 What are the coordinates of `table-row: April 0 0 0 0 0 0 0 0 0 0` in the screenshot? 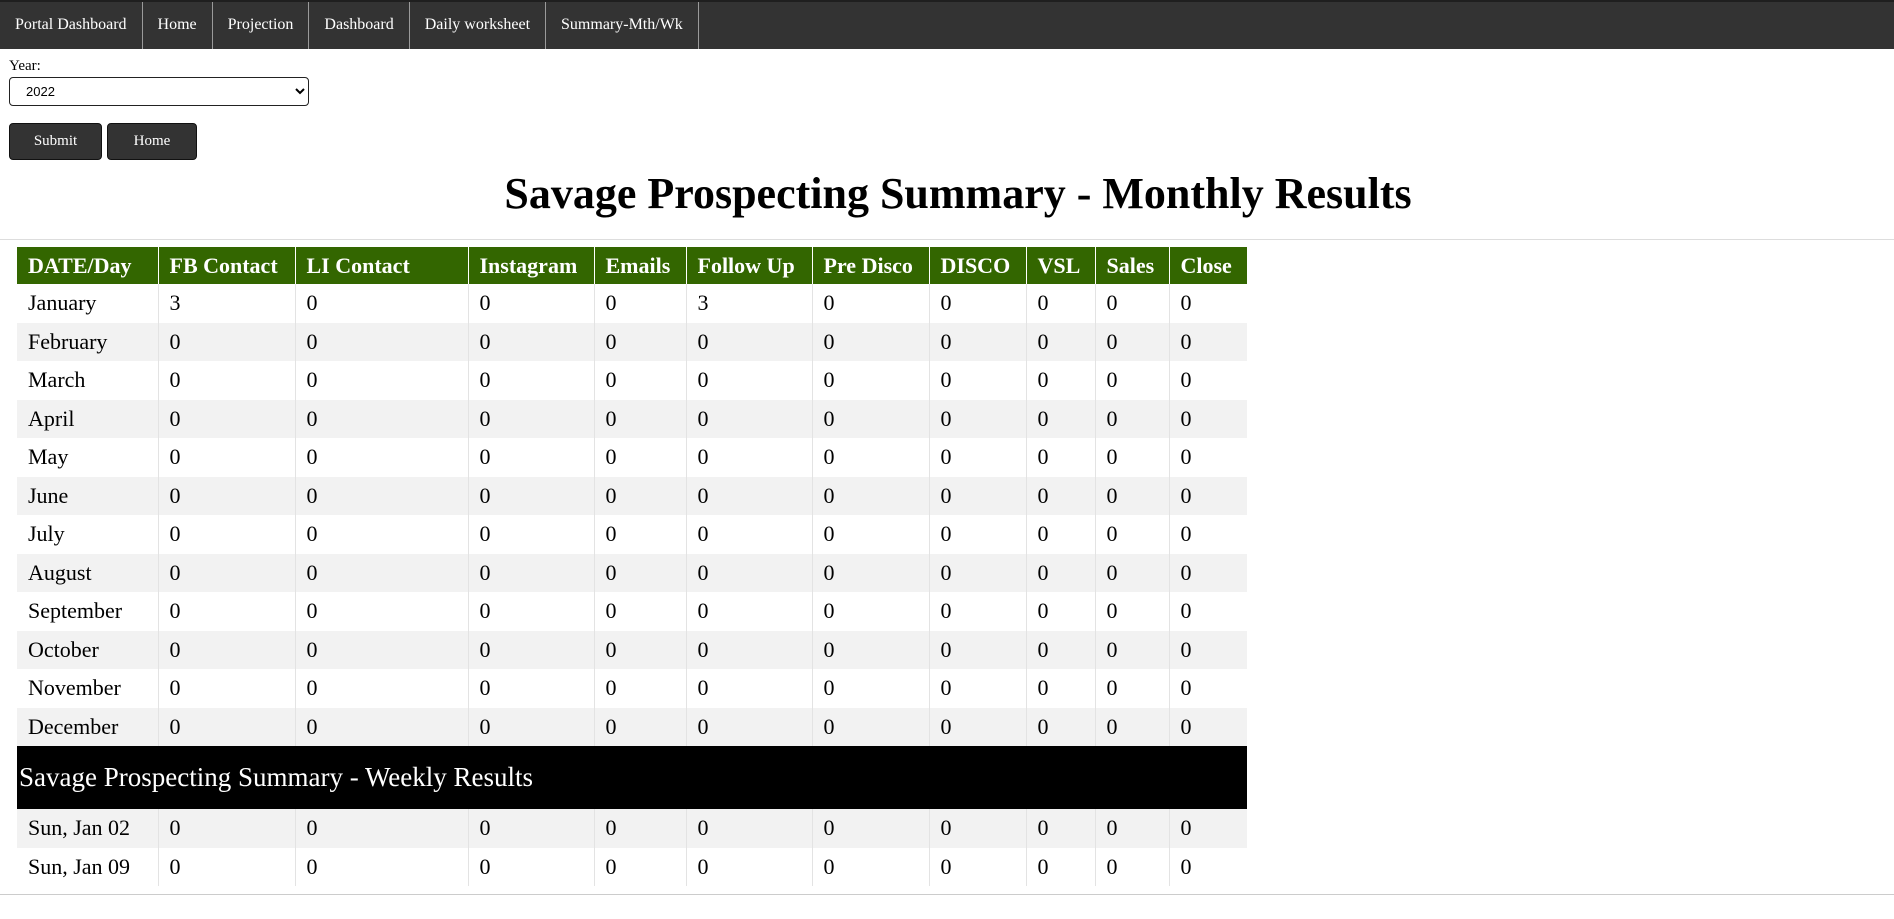 It's located at (632, 418).